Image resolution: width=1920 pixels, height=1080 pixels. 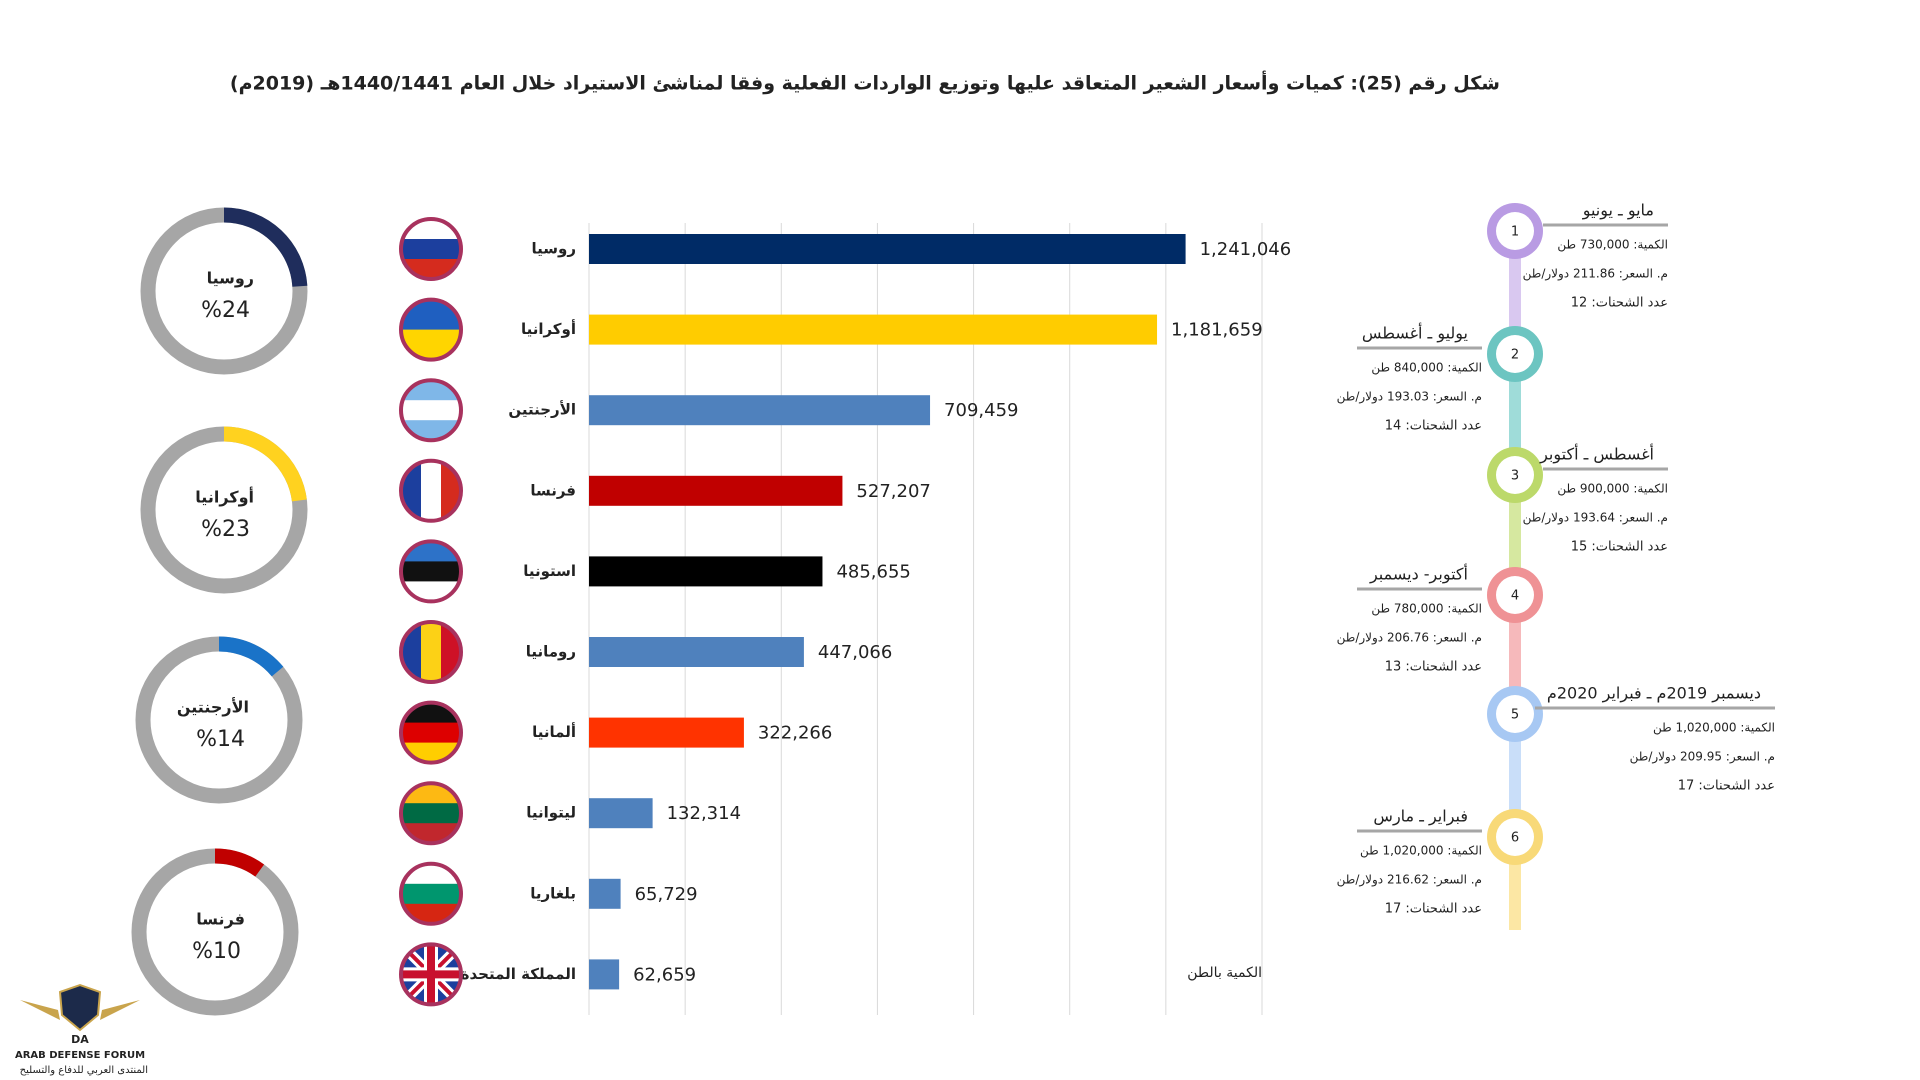 I want to click on logo-name: ARAB DEFENSE FORUM, so click(x=80, y=1055).